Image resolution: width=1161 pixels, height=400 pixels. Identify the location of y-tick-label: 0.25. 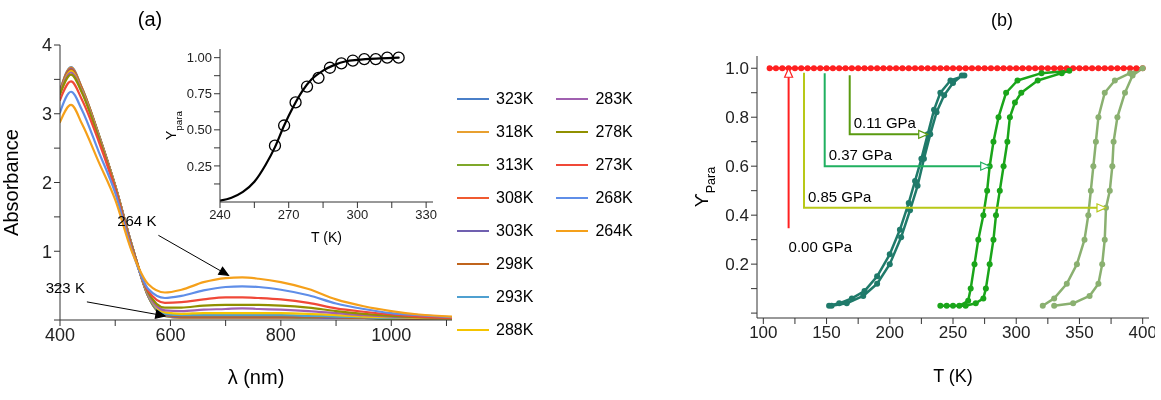
(199, 166).